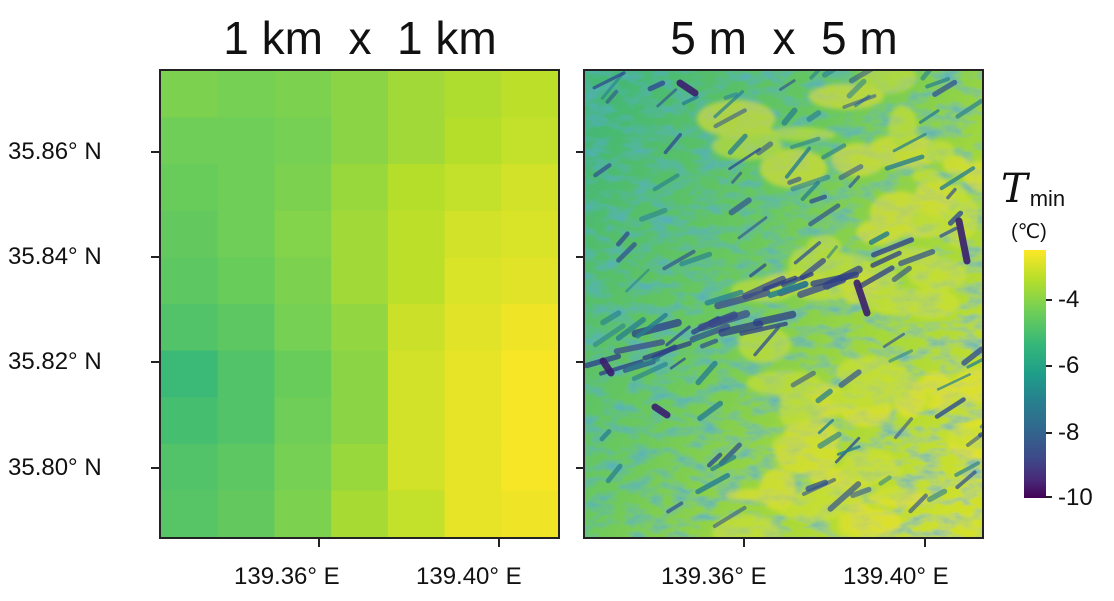  I want to click on lat-label-2: 35.84° N, so click(55, 256).